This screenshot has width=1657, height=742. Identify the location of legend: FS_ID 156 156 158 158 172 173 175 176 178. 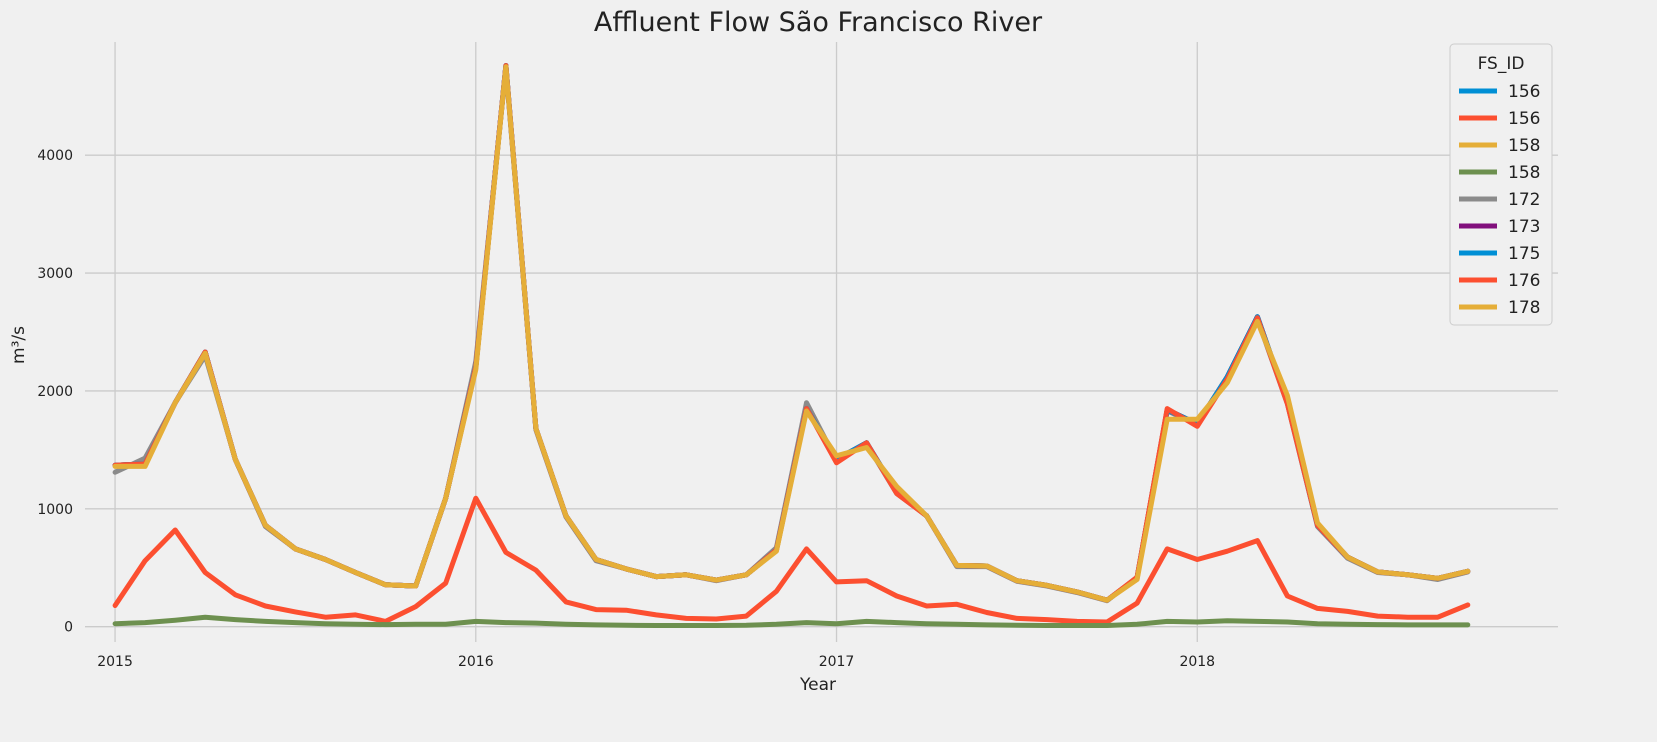
(1501, 184).